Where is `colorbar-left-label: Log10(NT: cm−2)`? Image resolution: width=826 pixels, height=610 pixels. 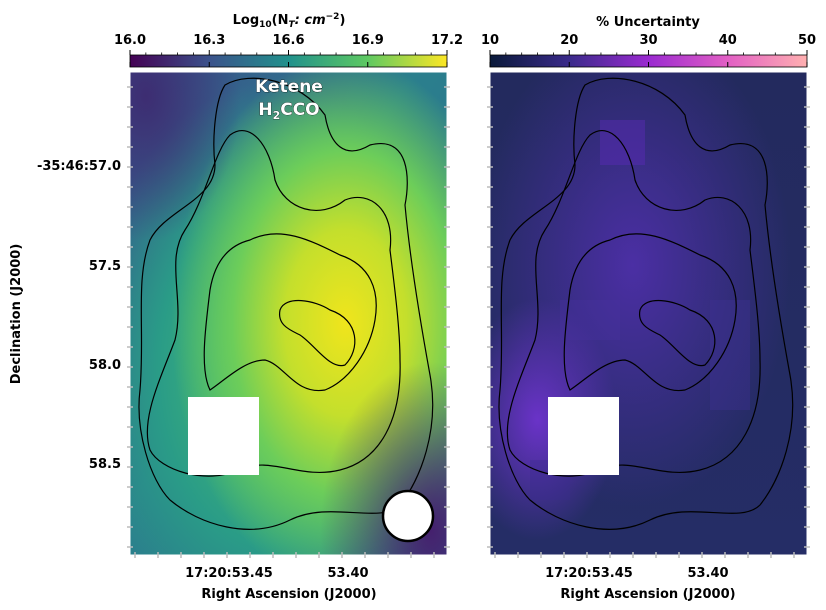 colorbar-left-label: Log10(NT: cm−2) is located at coordinates (289, 21).